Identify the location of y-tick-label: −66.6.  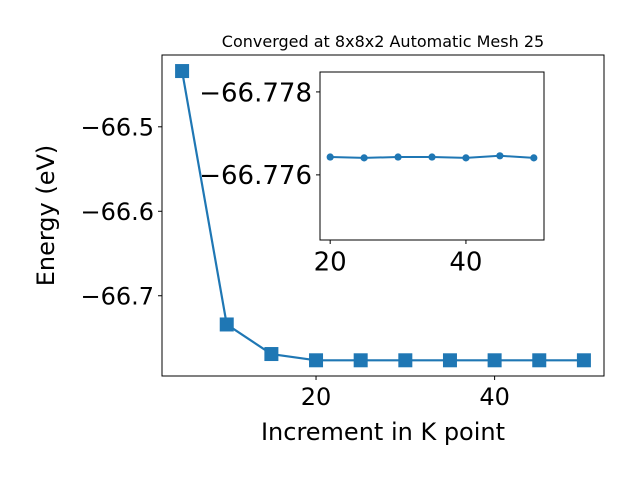
(117, 212).